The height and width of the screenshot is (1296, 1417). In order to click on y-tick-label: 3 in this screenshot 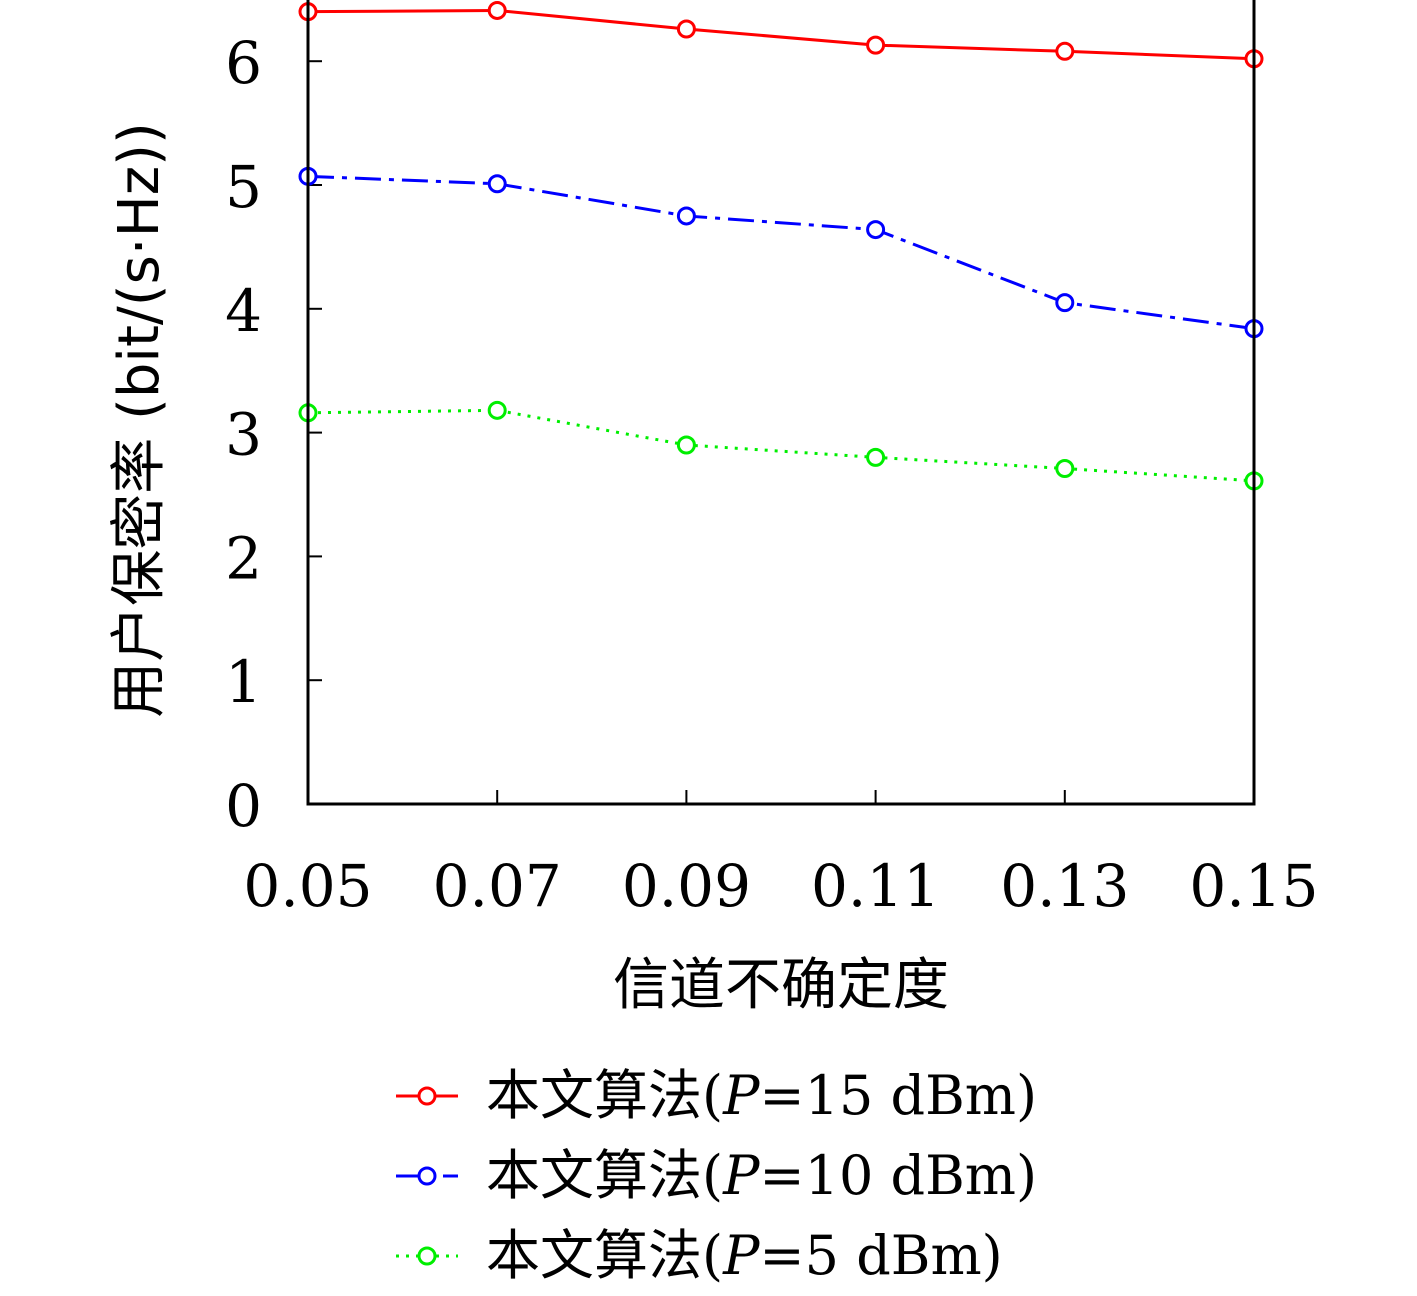, I will do `click(243, 435)`.